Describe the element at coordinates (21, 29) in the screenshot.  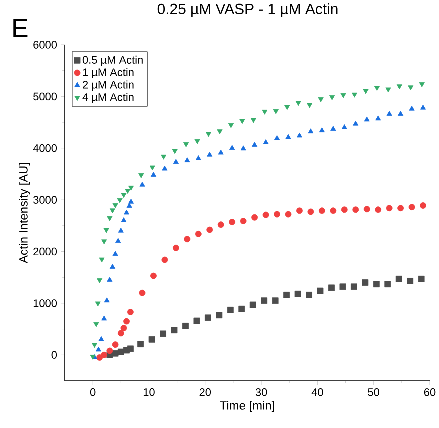
I see `text: E` at that location.